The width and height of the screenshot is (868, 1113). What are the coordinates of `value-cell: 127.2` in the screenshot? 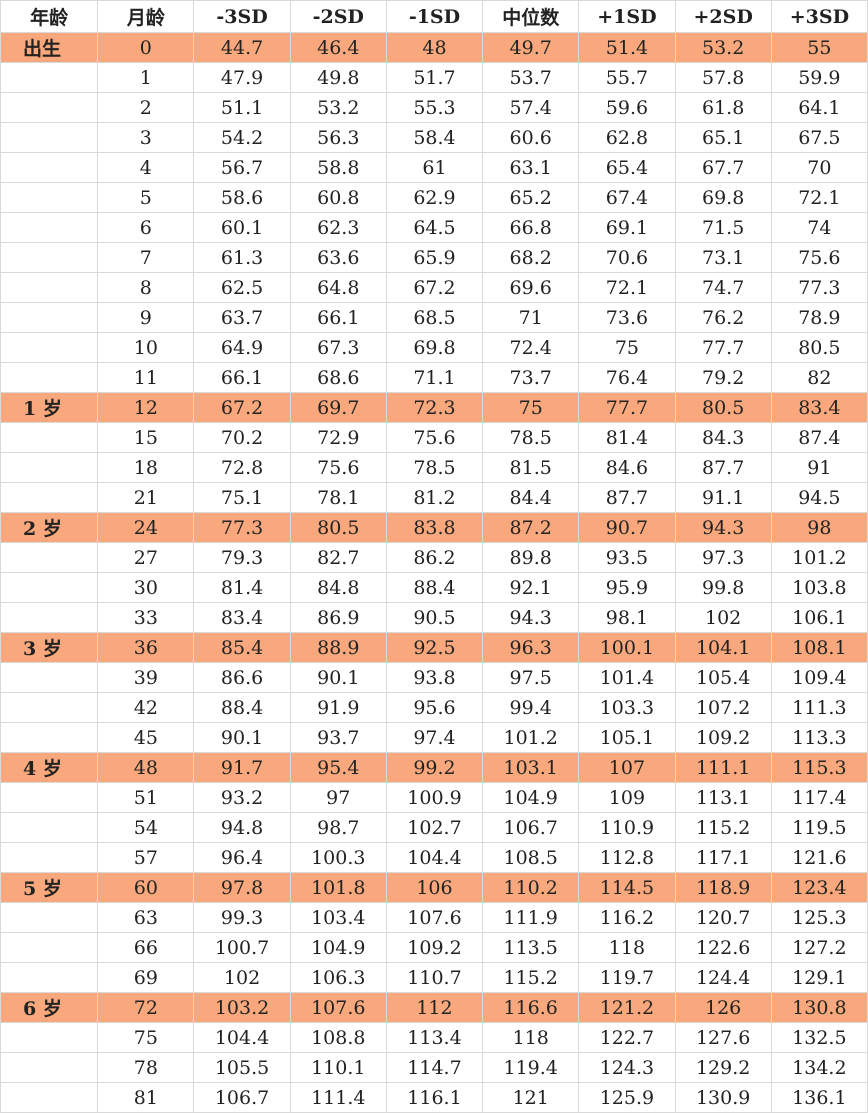 It's located at (819, 947).